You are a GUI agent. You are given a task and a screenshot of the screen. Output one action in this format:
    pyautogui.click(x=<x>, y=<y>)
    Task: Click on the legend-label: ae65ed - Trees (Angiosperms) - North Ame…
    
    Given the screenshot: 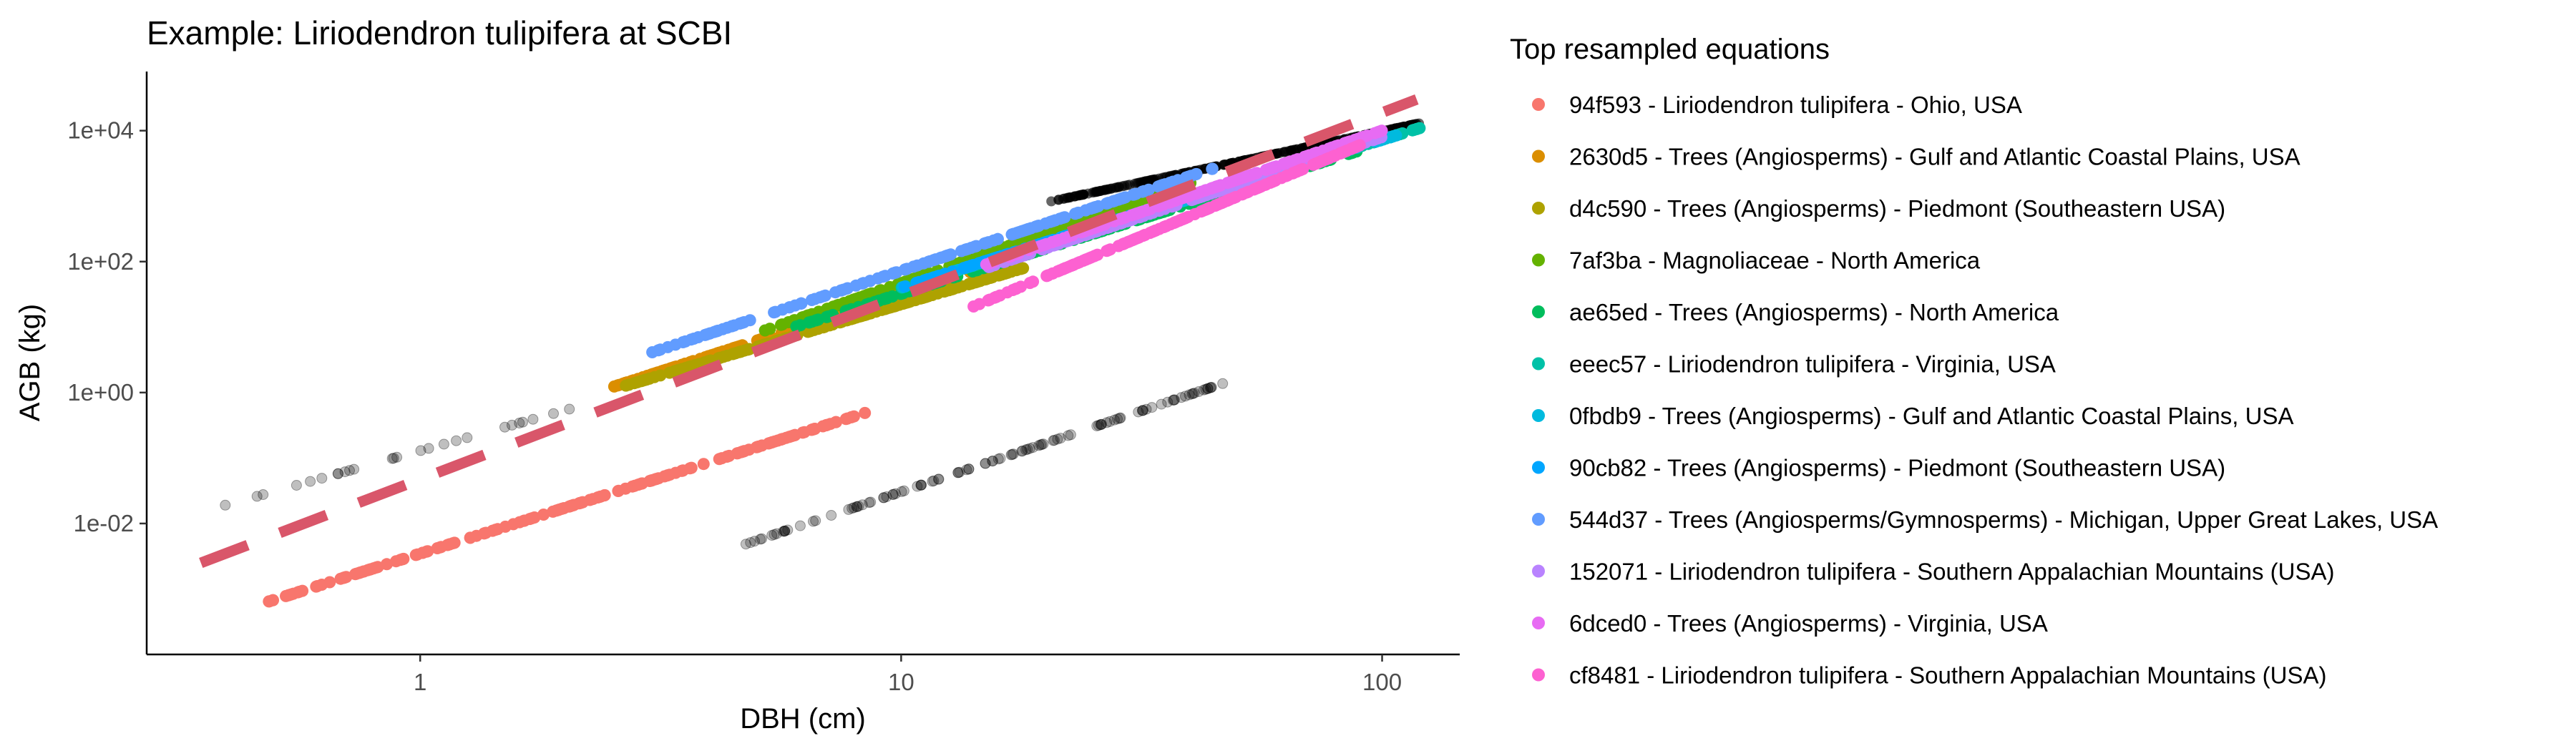 What is the action you would take?
    pyautogui.click(x=1814, y=312)
    